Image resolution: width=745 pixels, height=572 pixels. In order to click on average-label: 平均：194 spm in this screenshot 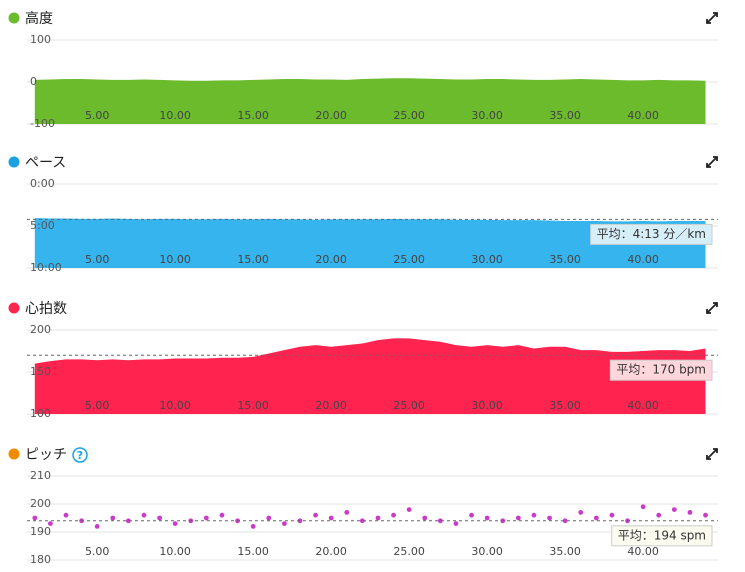, I will do `click(662, 535)`.